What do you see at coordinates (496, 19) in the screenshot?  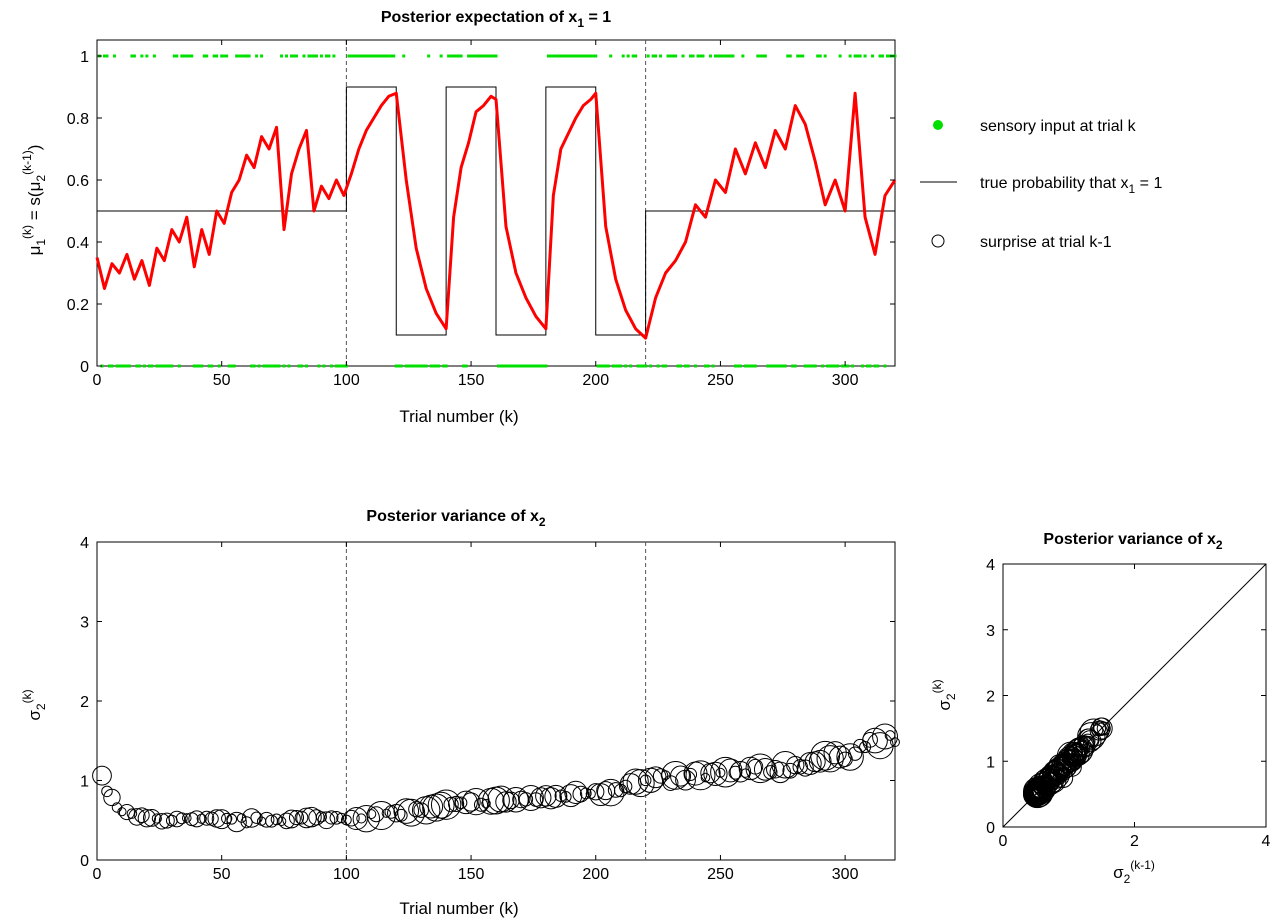 I see `chart-title: Posterior expectation of x1 = 1` at bounding box center [496, 19].